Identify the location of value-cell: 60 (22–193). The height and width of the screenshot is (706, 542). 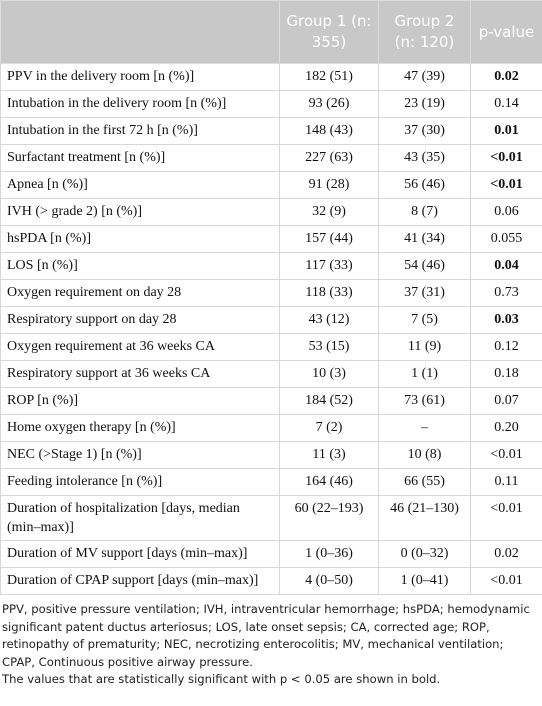
(329, 518).